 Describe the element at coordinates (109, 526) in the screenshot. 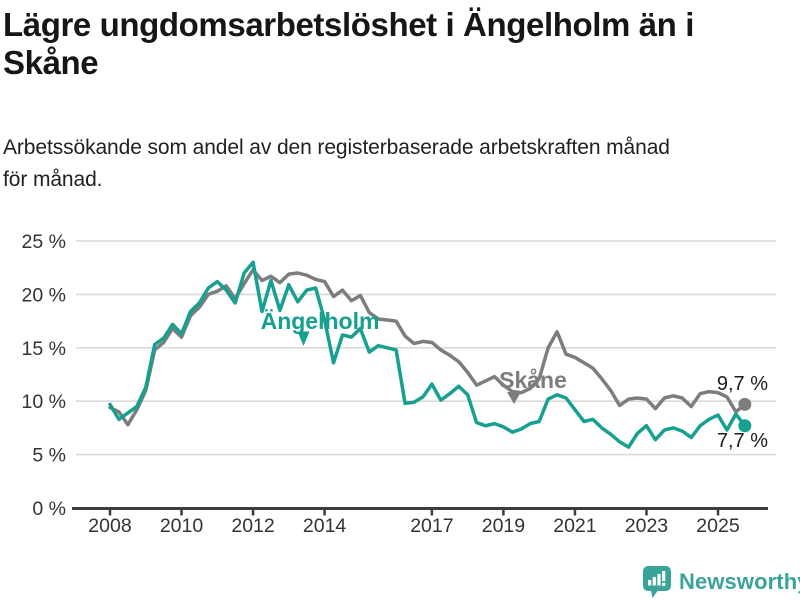

I see `x-axis-tick-label: 2008` at that location.